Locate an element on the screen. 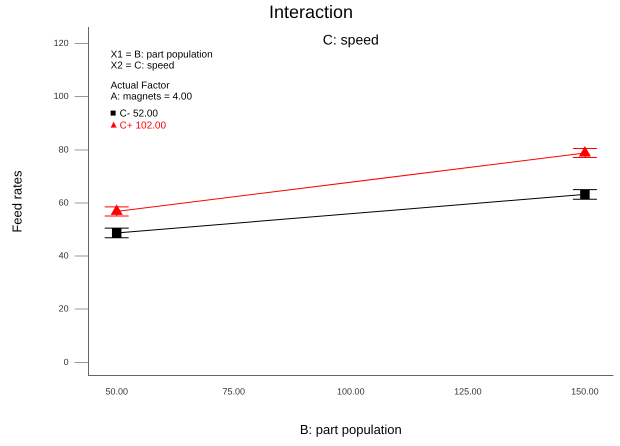  y-tick-label: 120 is located at coordinates (61, 43).